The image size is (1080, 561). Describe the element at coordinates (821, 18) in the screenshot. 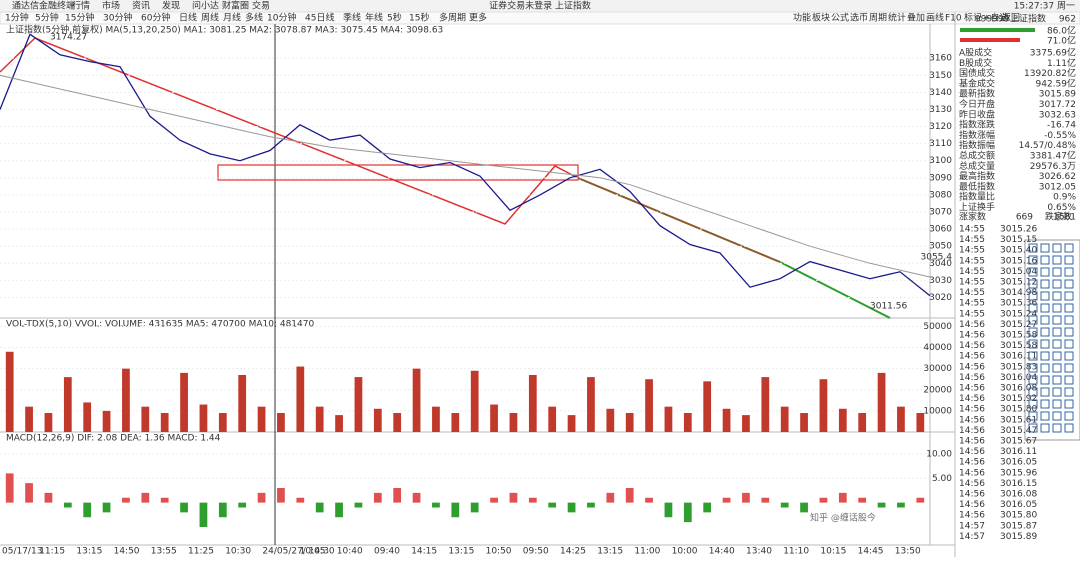

I see `tool-button: 板块` at that location.